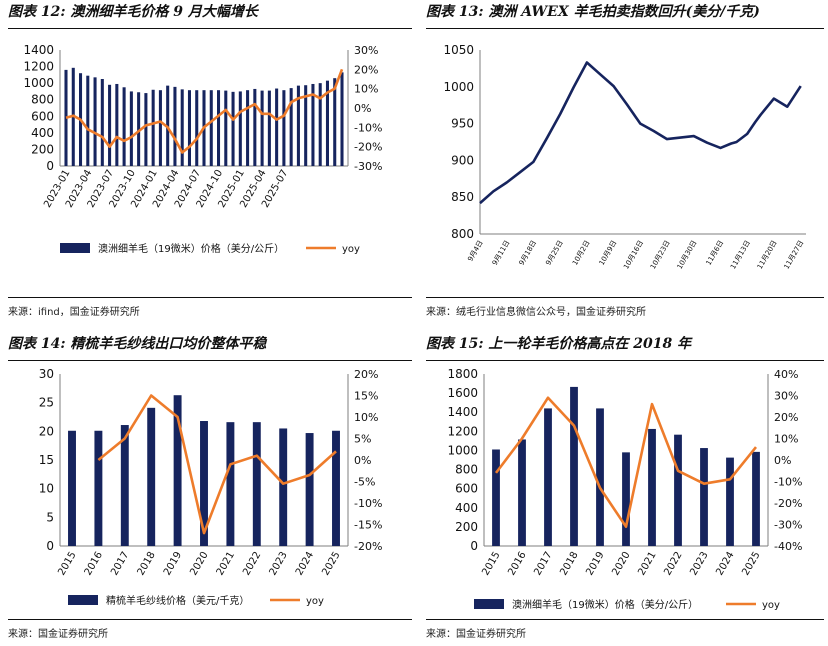  Describe the element at coordinates (46, 403) in the screenshot. I see `y-tick-label-left: 25` at that location.